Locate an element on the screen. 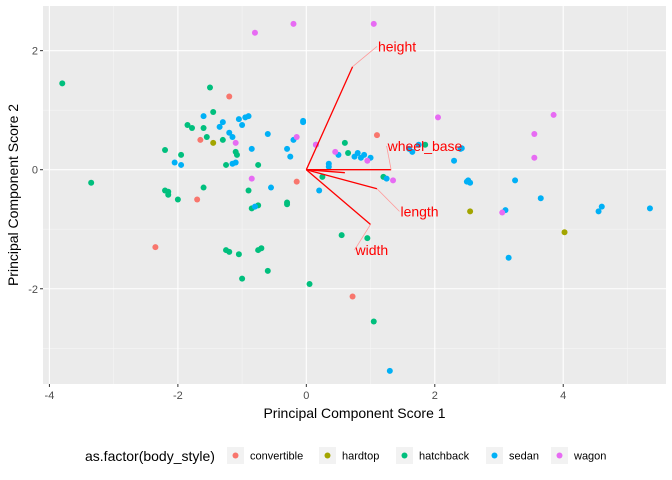 The height and width of the screenshot is (480, 672). x-tick-label: -4 is located at coordinates (50, 396).